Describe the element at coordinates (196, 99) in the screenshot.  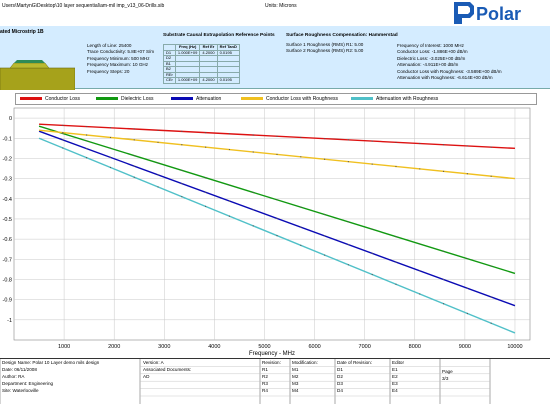
I see `legend-item: Attenuation` at that location.